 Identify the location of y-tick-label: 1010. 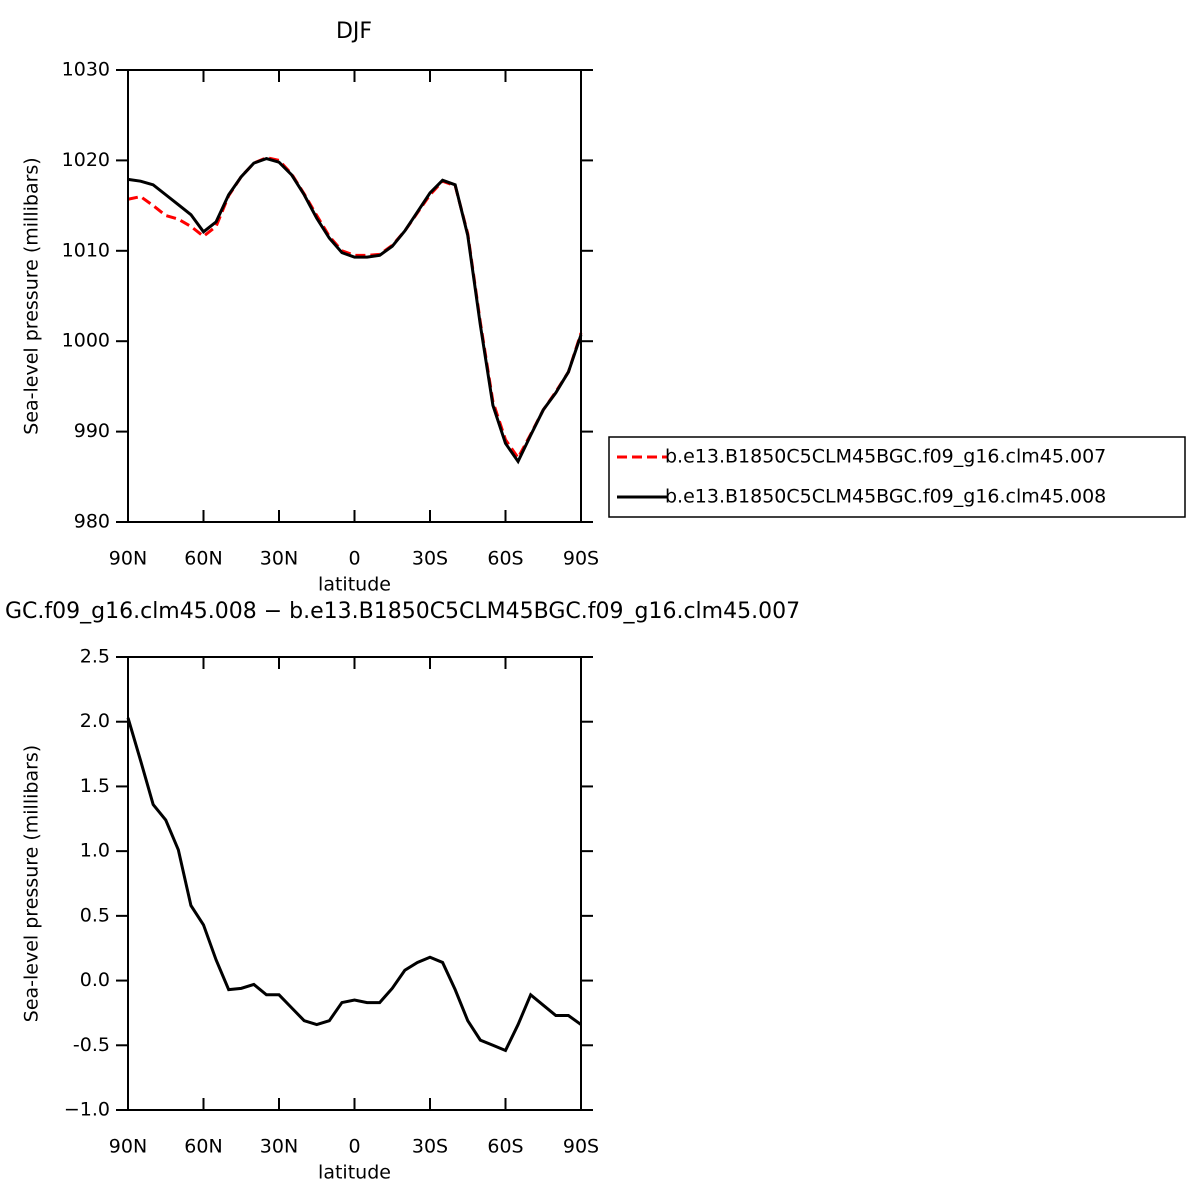
(86, 250).